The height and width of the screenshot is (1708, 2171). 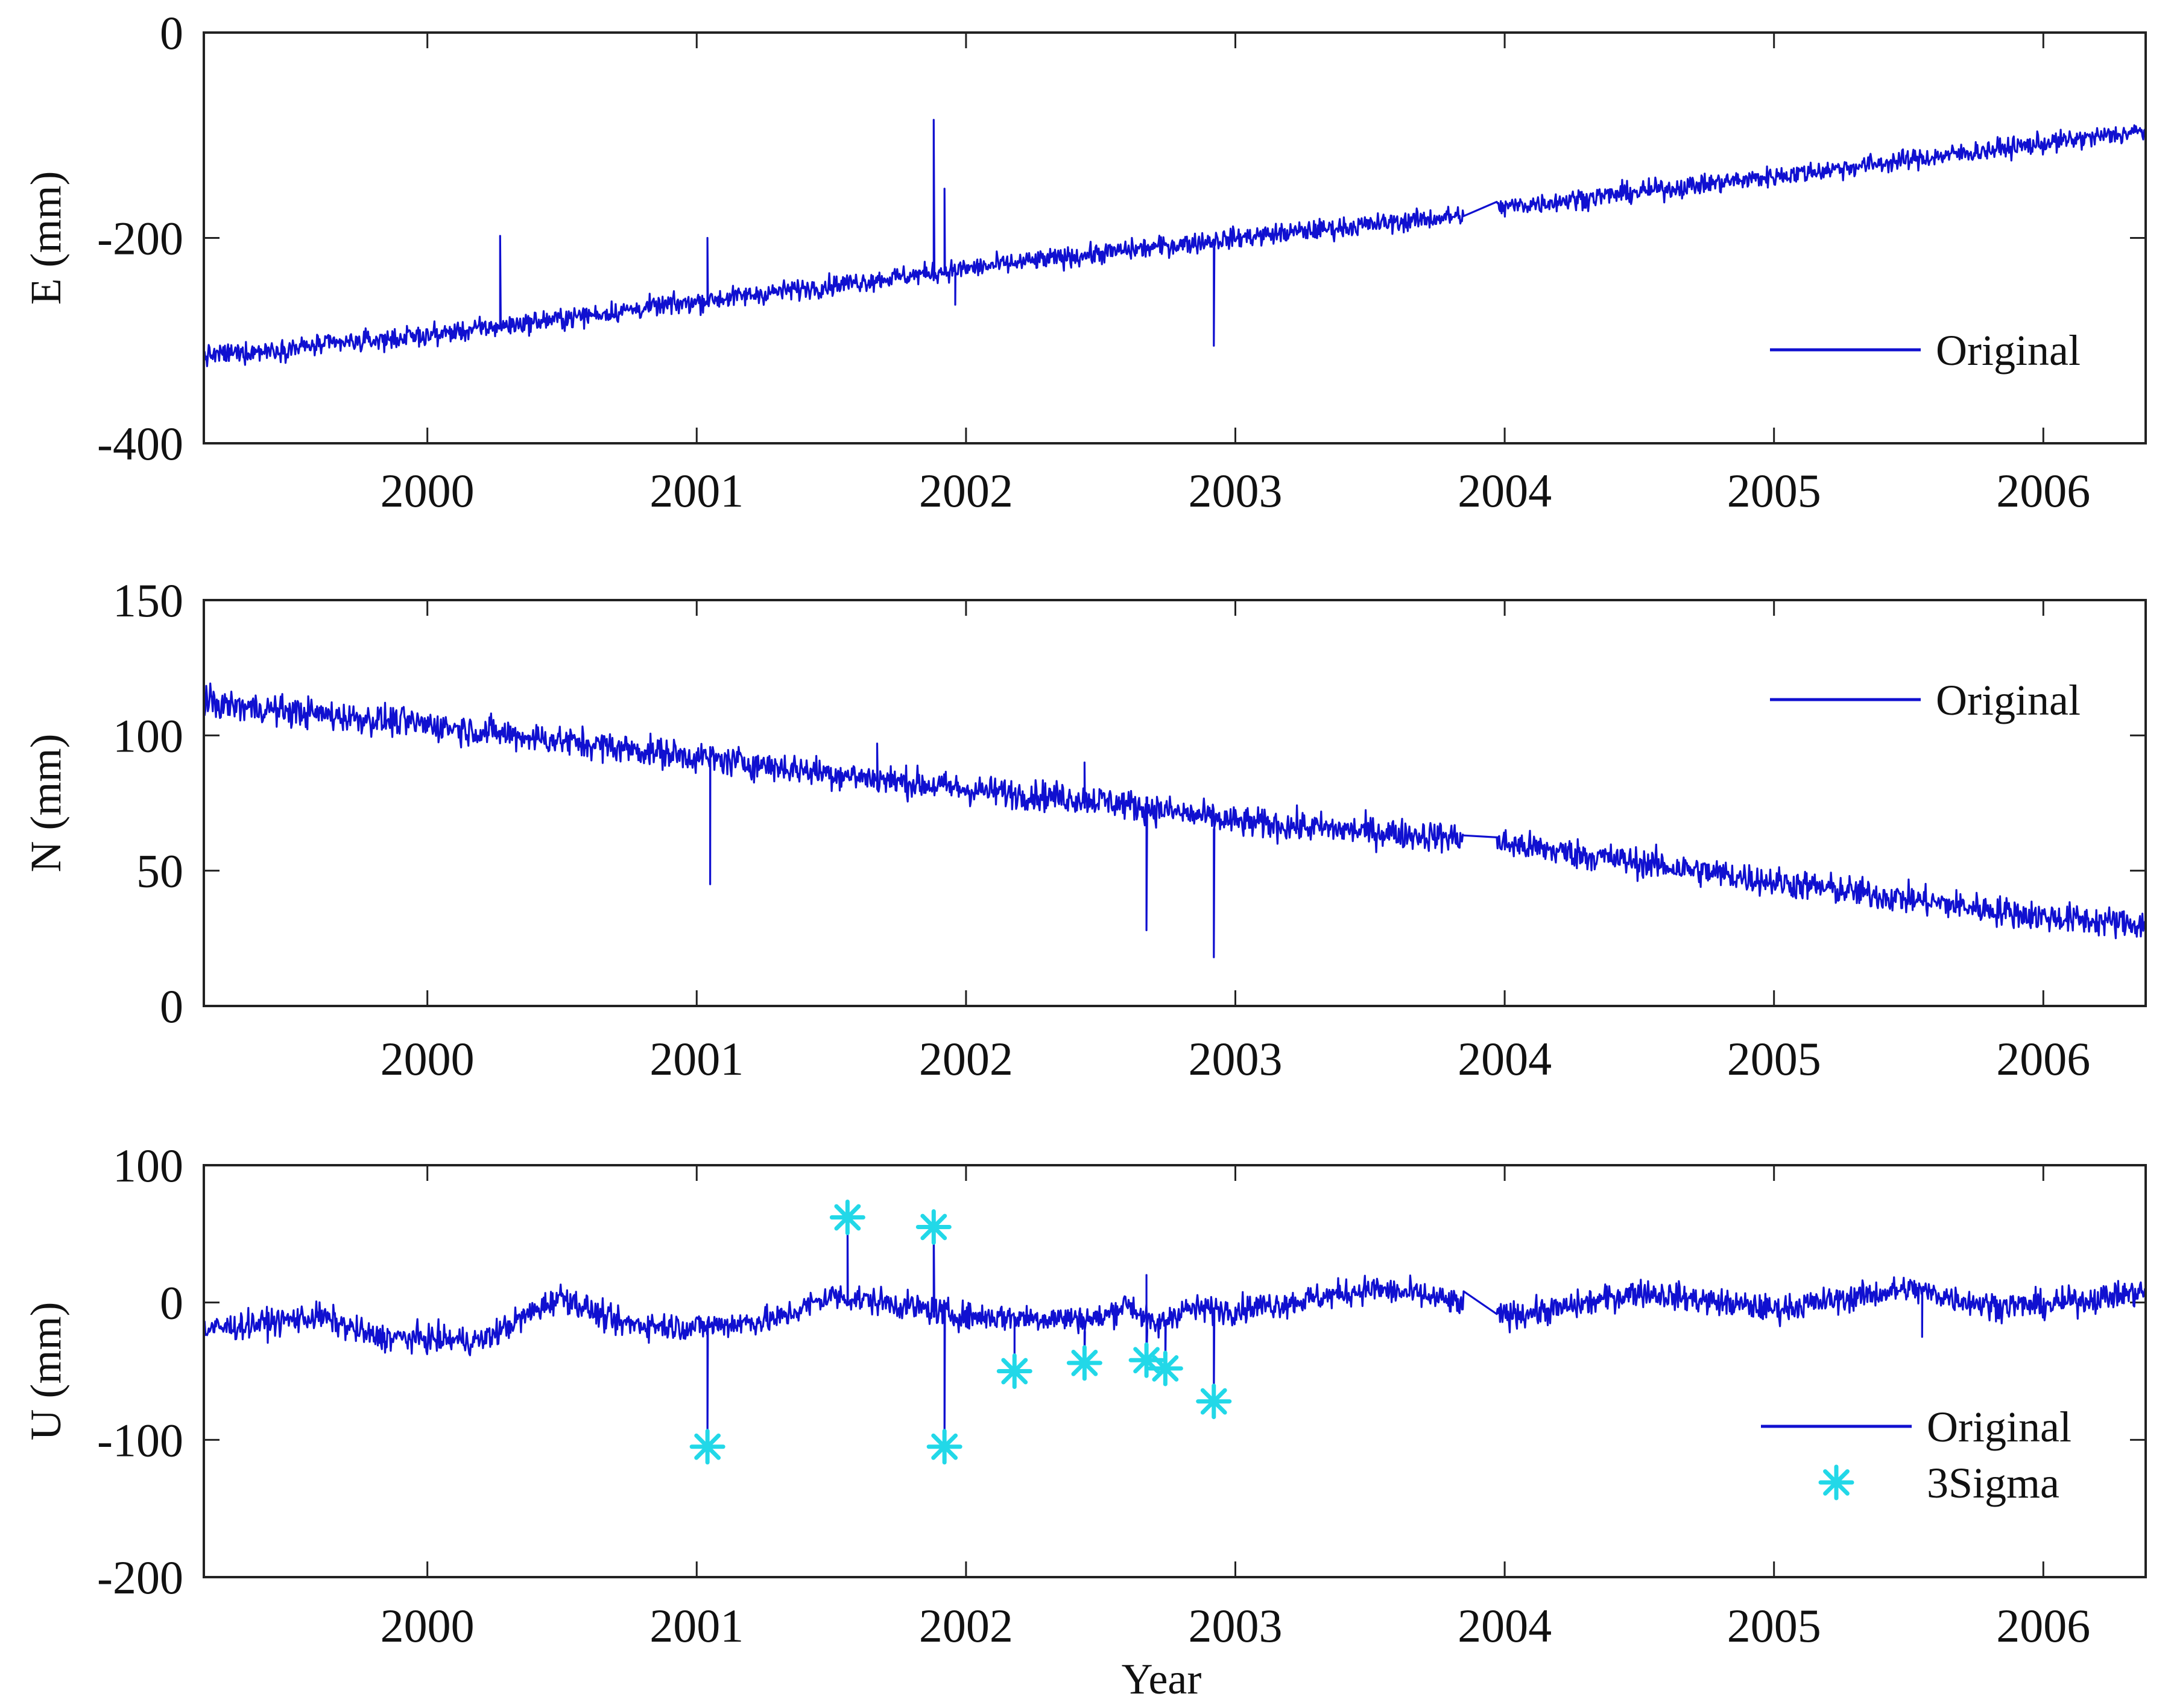 I want to click on y-axis-title: U (mm), so click(x=46, y=1371).